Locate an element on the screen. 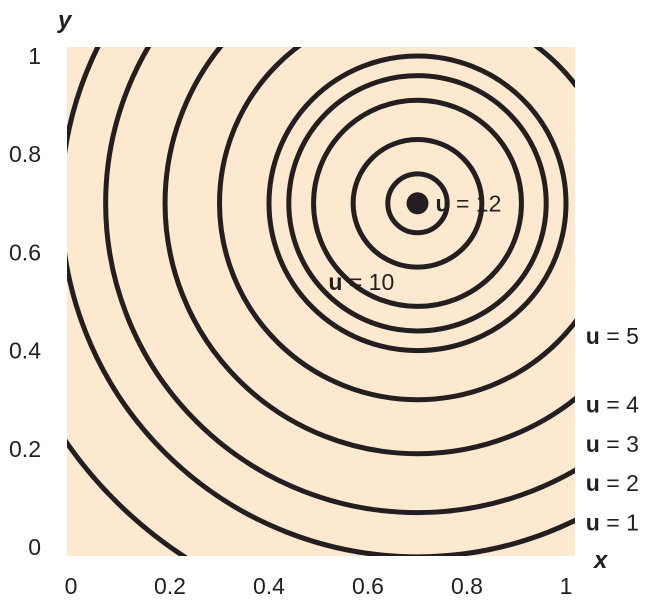 Image resolution: width=659 pixels, height=612 pixels. max-point-marker is located at coordinates (417, 203).